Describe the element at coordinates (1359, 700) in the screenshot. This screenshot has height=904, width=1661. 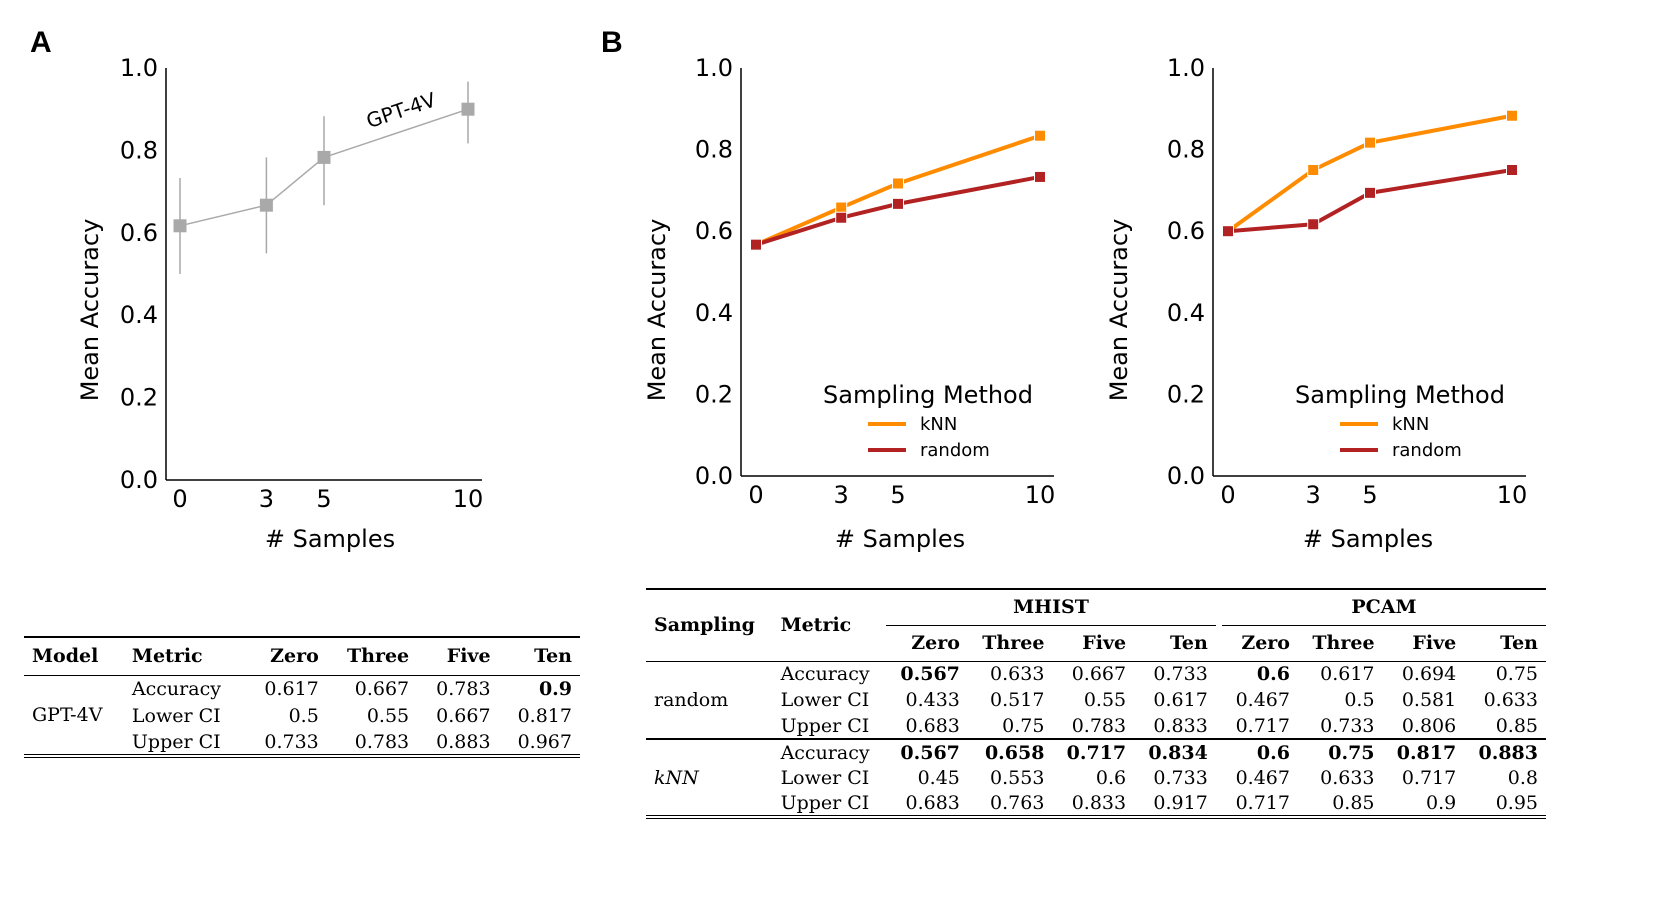
I see `value-cell: 0.5` at that location.